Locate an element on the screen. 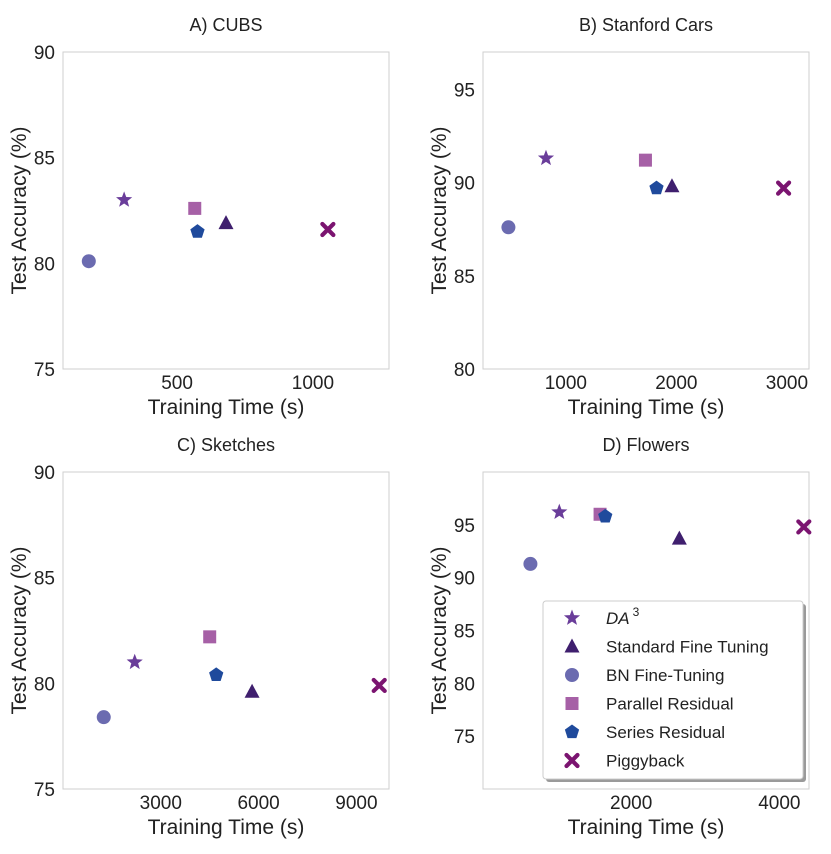 This screenshot has height=854, width=831. legend-label: BN Fine-Tuning is located at coordinates (665, 675).